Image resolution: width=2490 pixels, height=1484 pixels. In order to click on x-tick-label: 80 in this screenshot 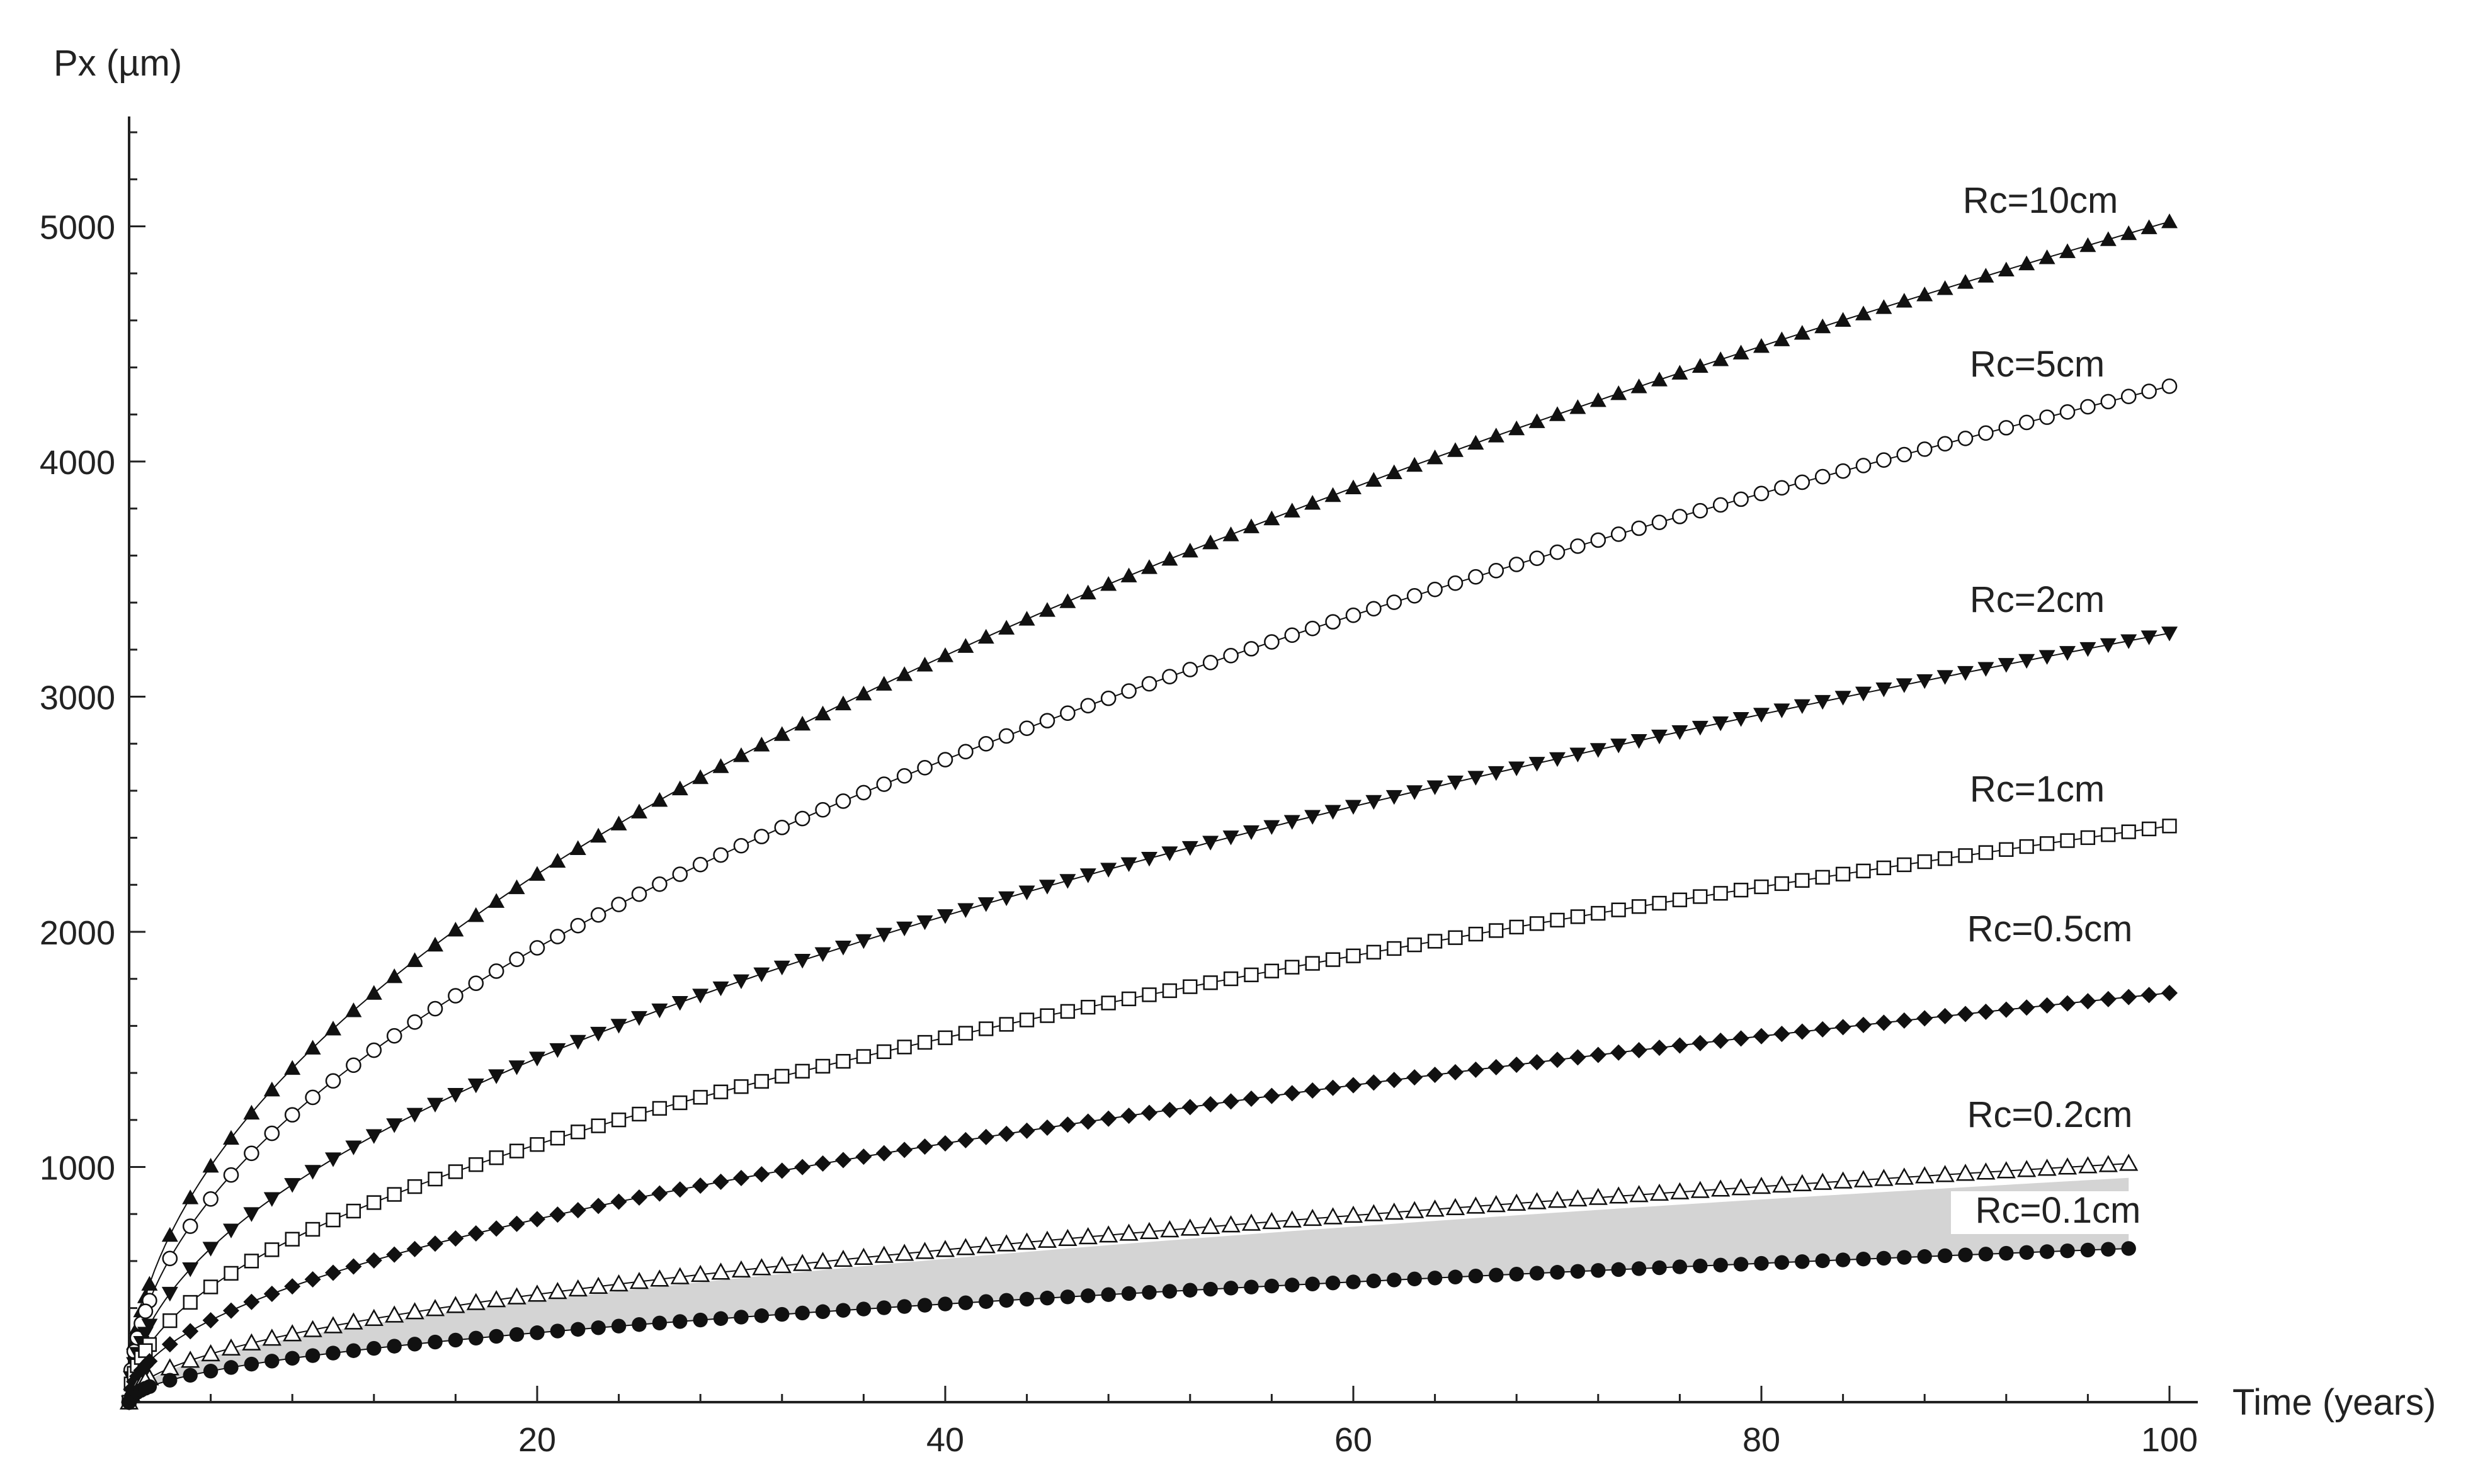, I will do `click(1761, 1440)`.